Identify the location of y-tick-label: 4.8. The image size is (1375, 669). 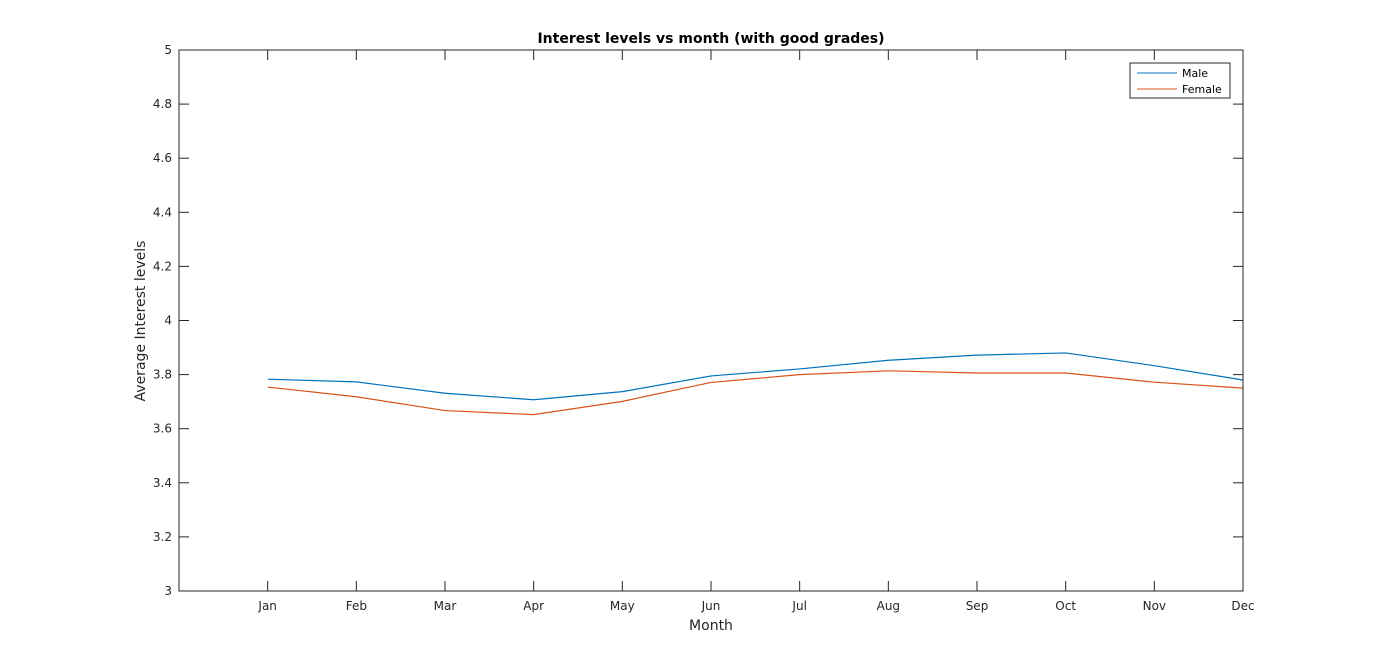
(162, 104).